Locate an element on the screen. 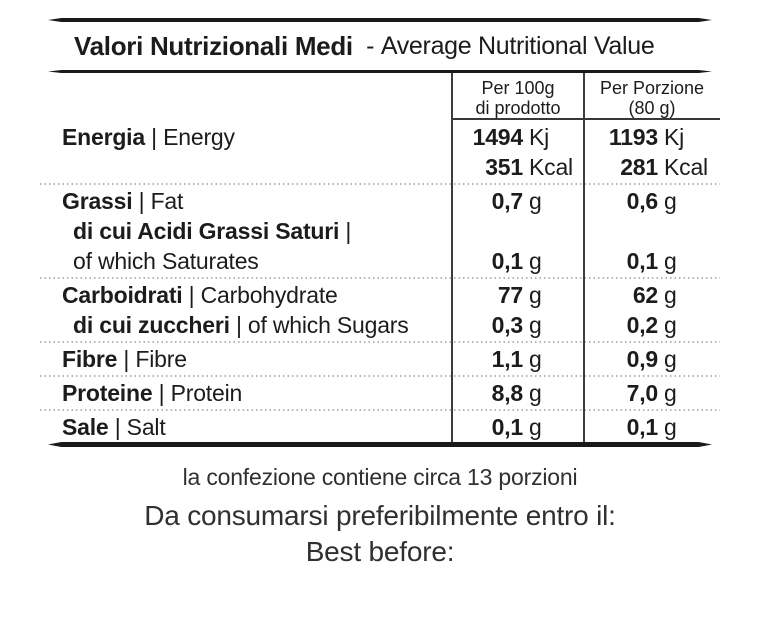 The width and height of the screenshot is (759, 638). value-per-portion: 0,6 g is located at coordinates (652, 201).